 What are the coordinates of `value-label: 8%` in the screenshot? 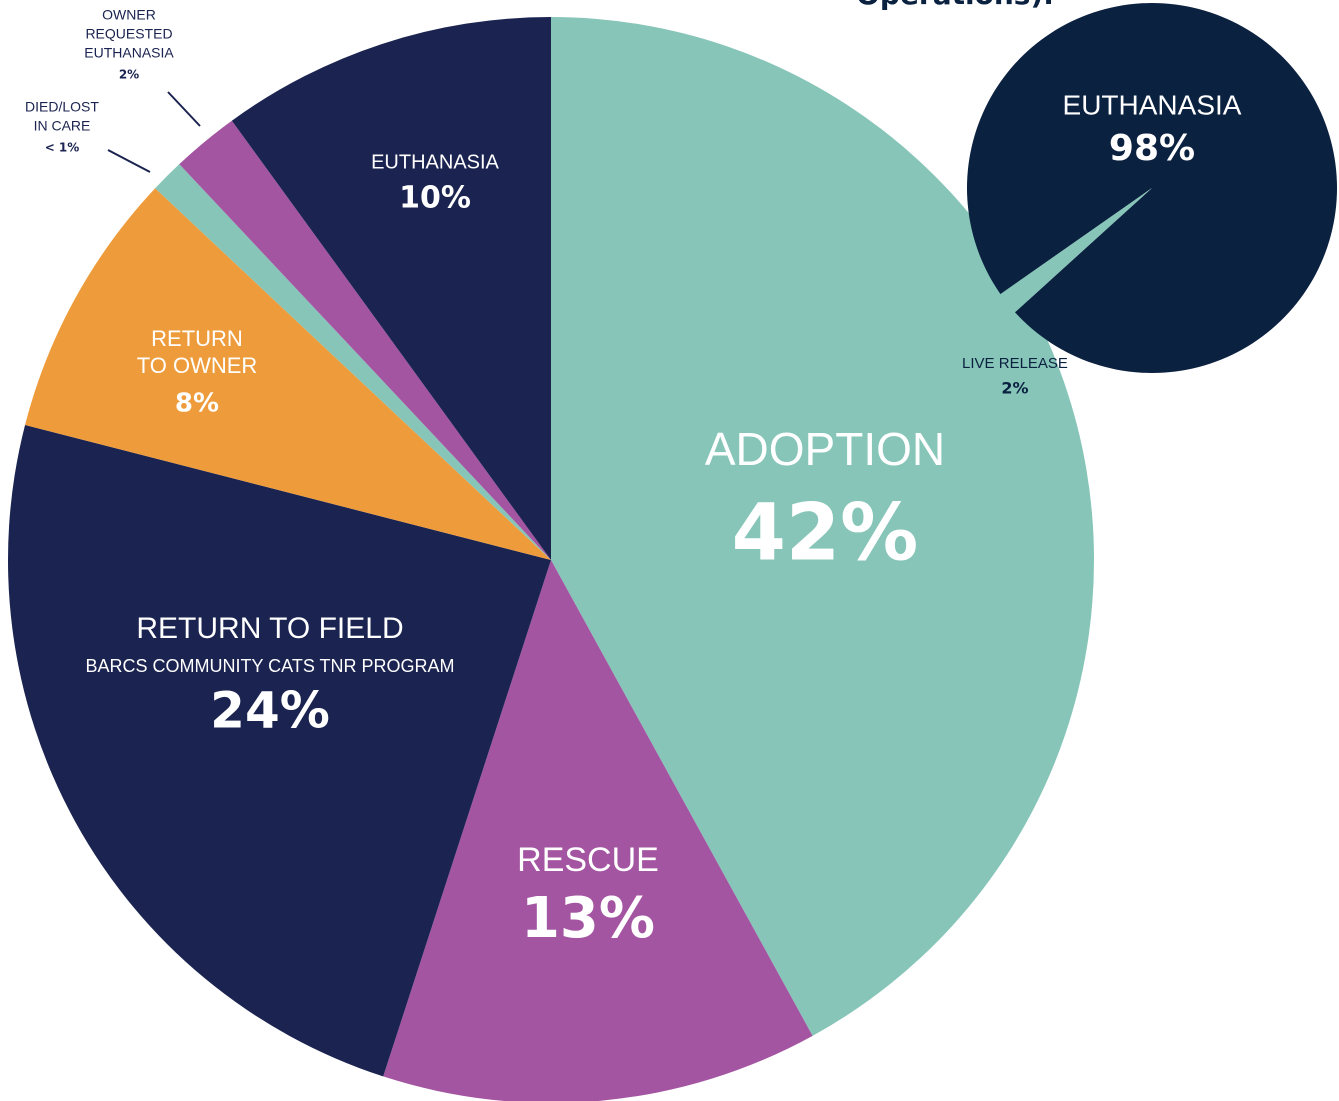 It's located at (197, 404).